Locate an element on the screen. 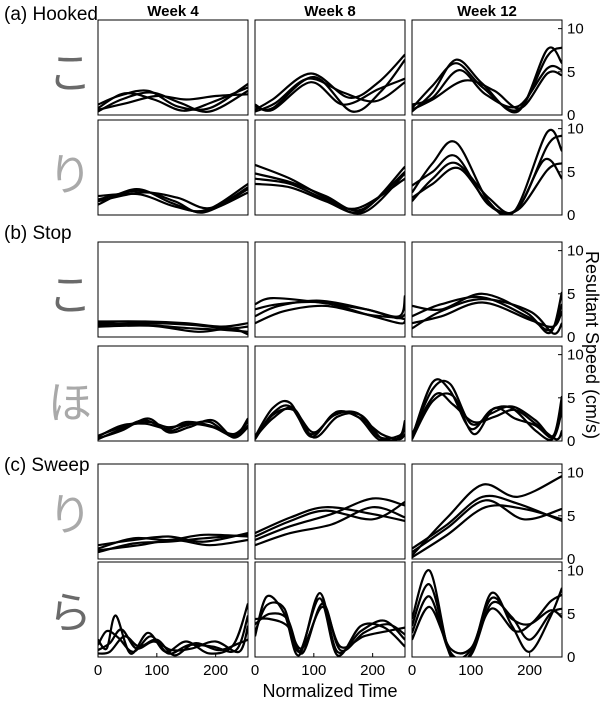 The height and width of the screenshot is (701, 600). section-label-hooked: (a) Hooked is located at coordinates (51, 14).